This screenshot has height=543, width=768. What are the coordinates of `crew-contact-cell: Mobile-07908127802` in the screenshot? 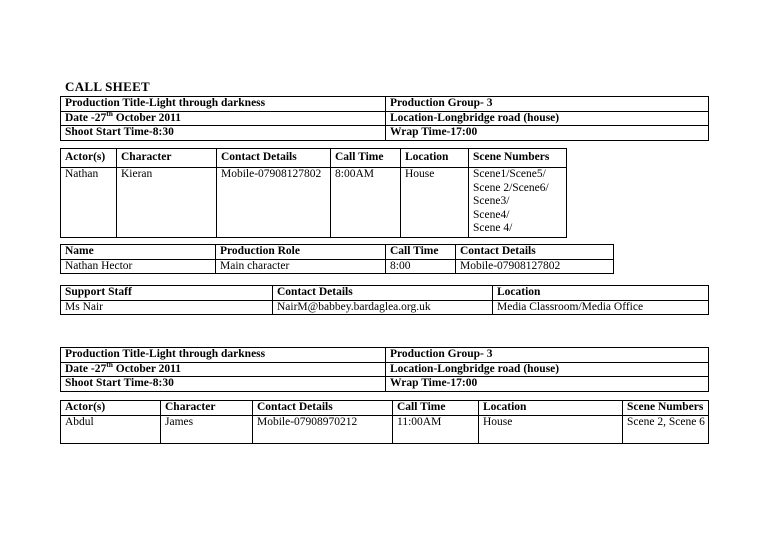 It's located at (534, 266).